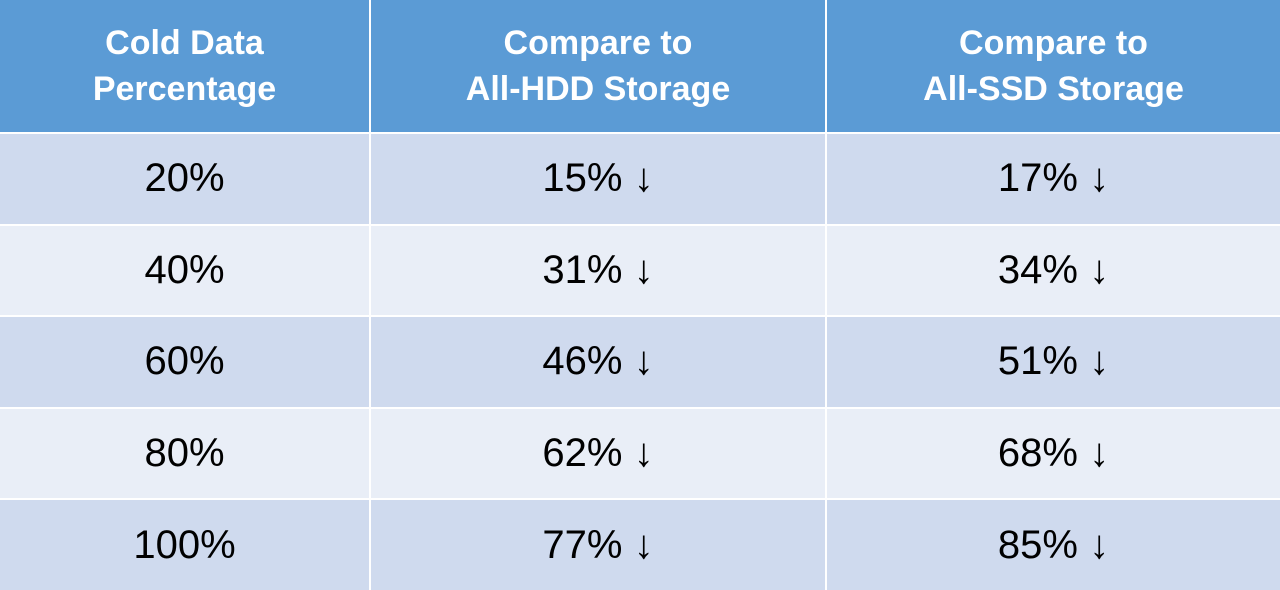 Image resolution: width=1280 pixels, height=590 pixels. What do you see at coordinates (598, 544) in the screenshot?
I see `table-cell: 77% ↓` at bounding box center [598, 544].